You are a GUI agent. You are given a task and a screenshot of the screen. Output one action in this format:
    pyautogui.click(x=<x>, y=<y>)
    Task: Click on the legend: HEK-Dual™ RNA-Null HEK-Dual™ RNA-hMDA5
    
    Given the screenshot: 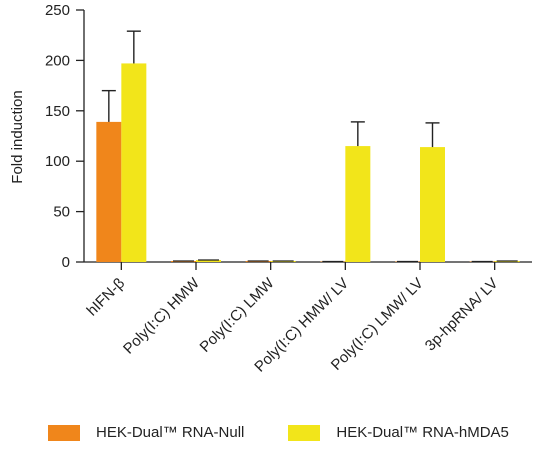 What is the action you would take?
    pyautogui.click(x=299, y=432)
    